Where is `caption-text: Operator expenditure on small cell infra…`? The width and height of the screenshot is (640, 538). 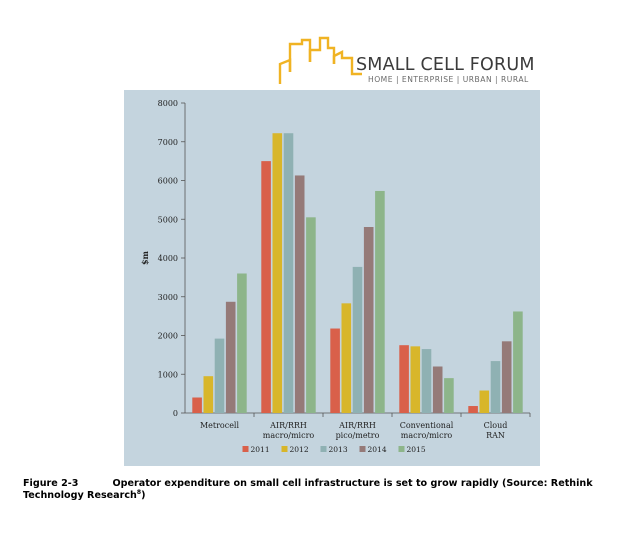
caption-text: Operator expenditure on small cell infra… is located at coordinates (308, 489).